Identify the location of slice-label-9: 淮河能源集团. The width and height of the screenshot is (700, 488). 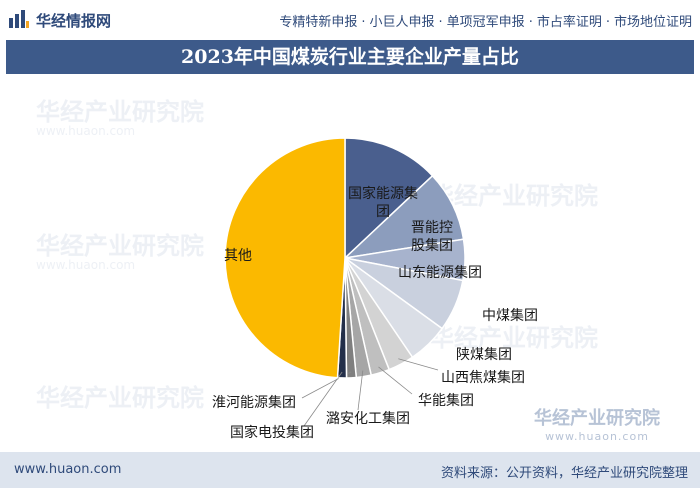
(254, 402).